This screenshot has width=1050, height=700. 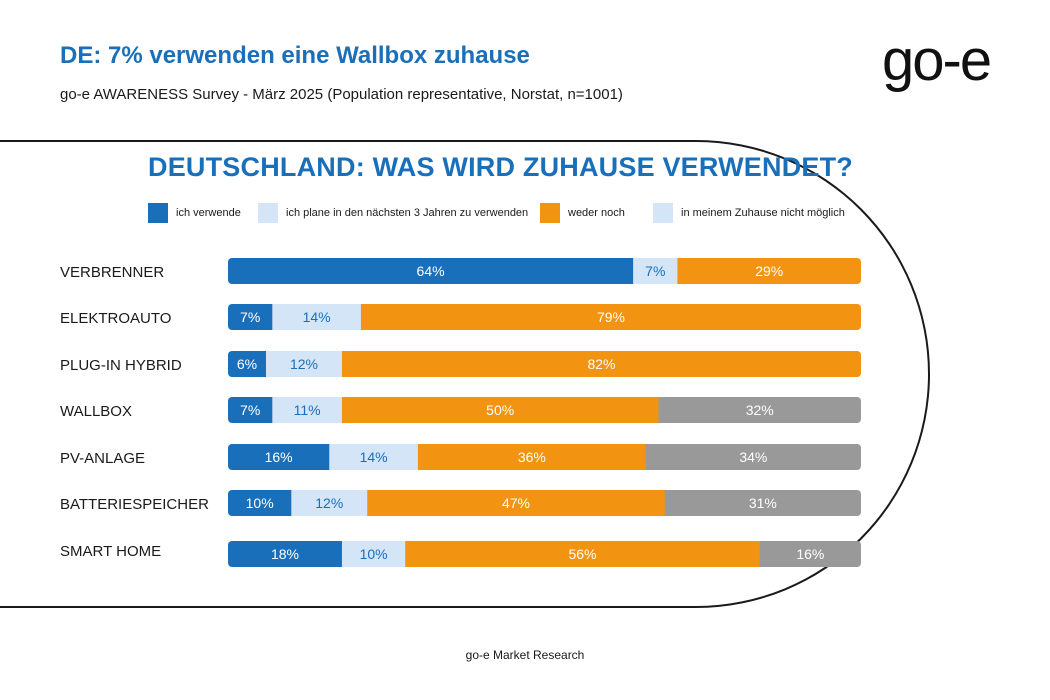 I want to click on bar-segment-pv-anlage-neither, so click(x=532, y=457).